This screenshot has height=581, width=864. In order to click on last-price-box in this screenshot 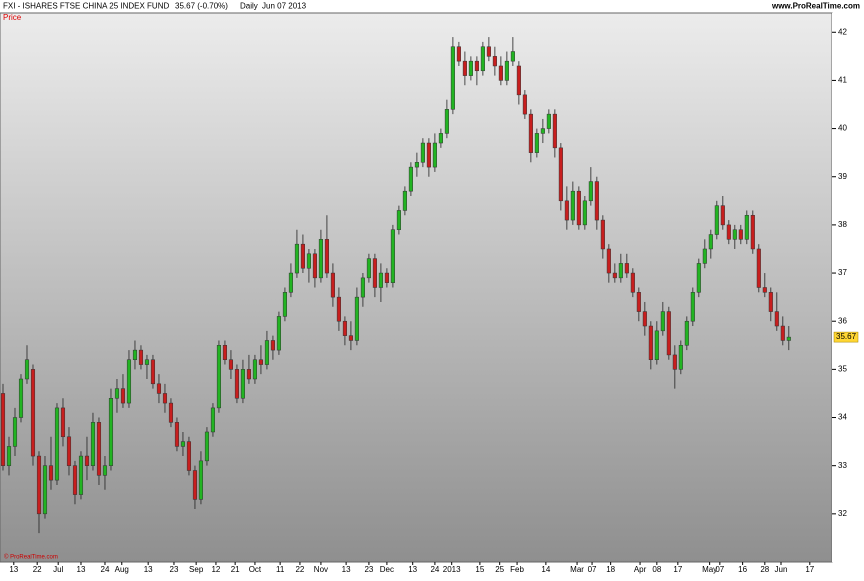, I will do `click(846, 337)`.